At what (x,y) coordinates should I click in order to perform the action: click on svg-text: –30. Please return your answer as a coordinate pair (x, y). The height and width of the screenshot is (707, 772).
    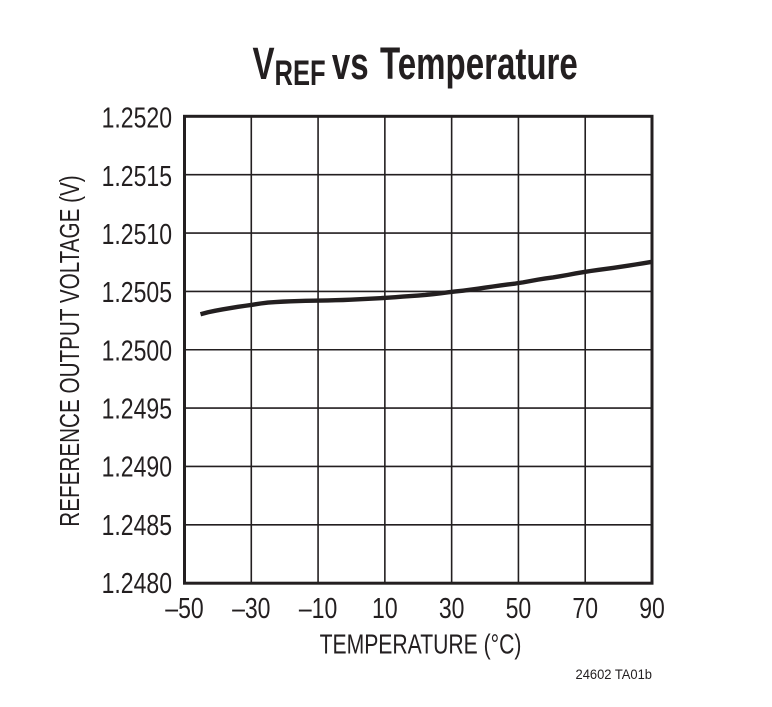
    Looking at the image, I should click on (251, 608).